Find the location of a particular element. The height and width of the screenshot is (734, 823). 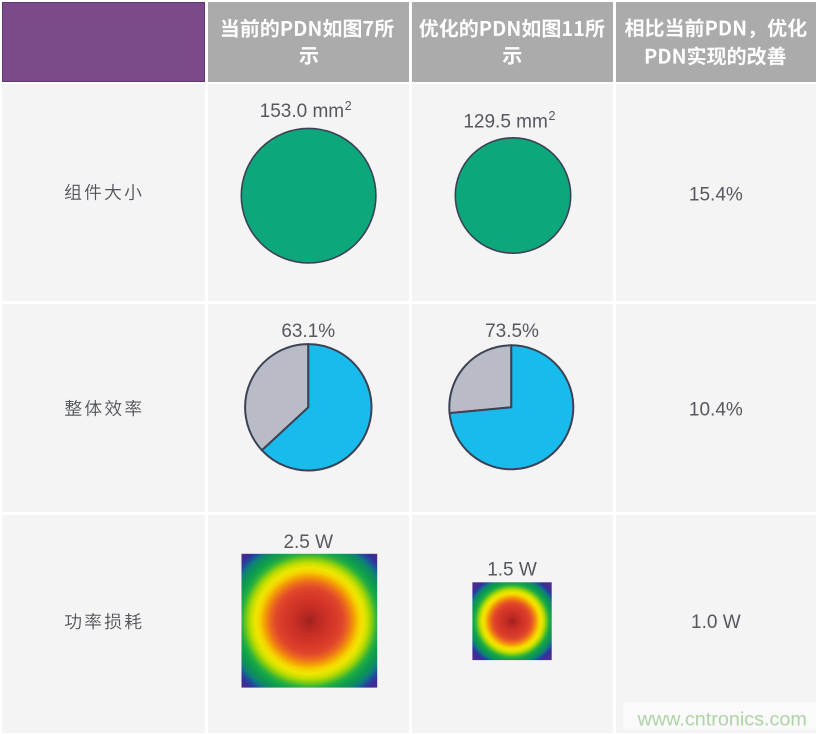

svg-text: 2.5 W is located at coordinates (308, 542).